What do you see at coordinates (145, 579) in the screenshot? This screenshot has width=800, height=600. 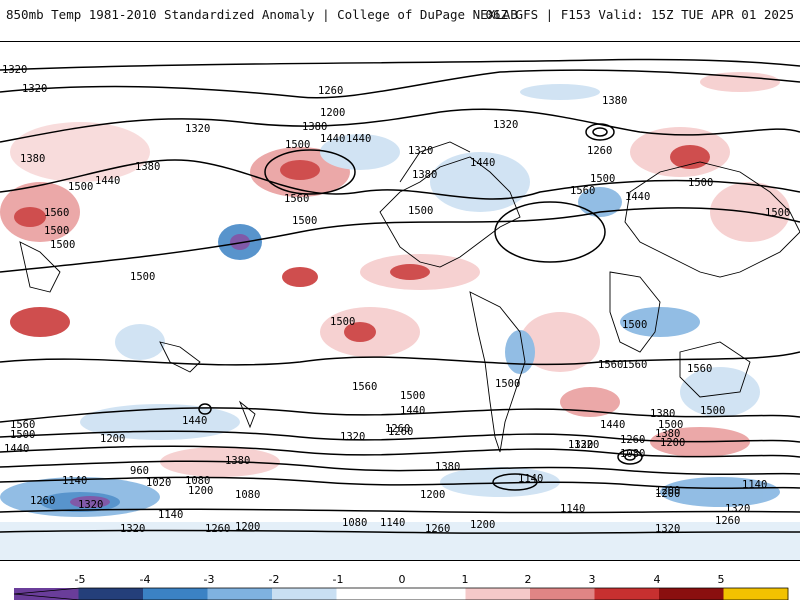 I see `colorbar-tick: -4` at bounding box center [145, 579].